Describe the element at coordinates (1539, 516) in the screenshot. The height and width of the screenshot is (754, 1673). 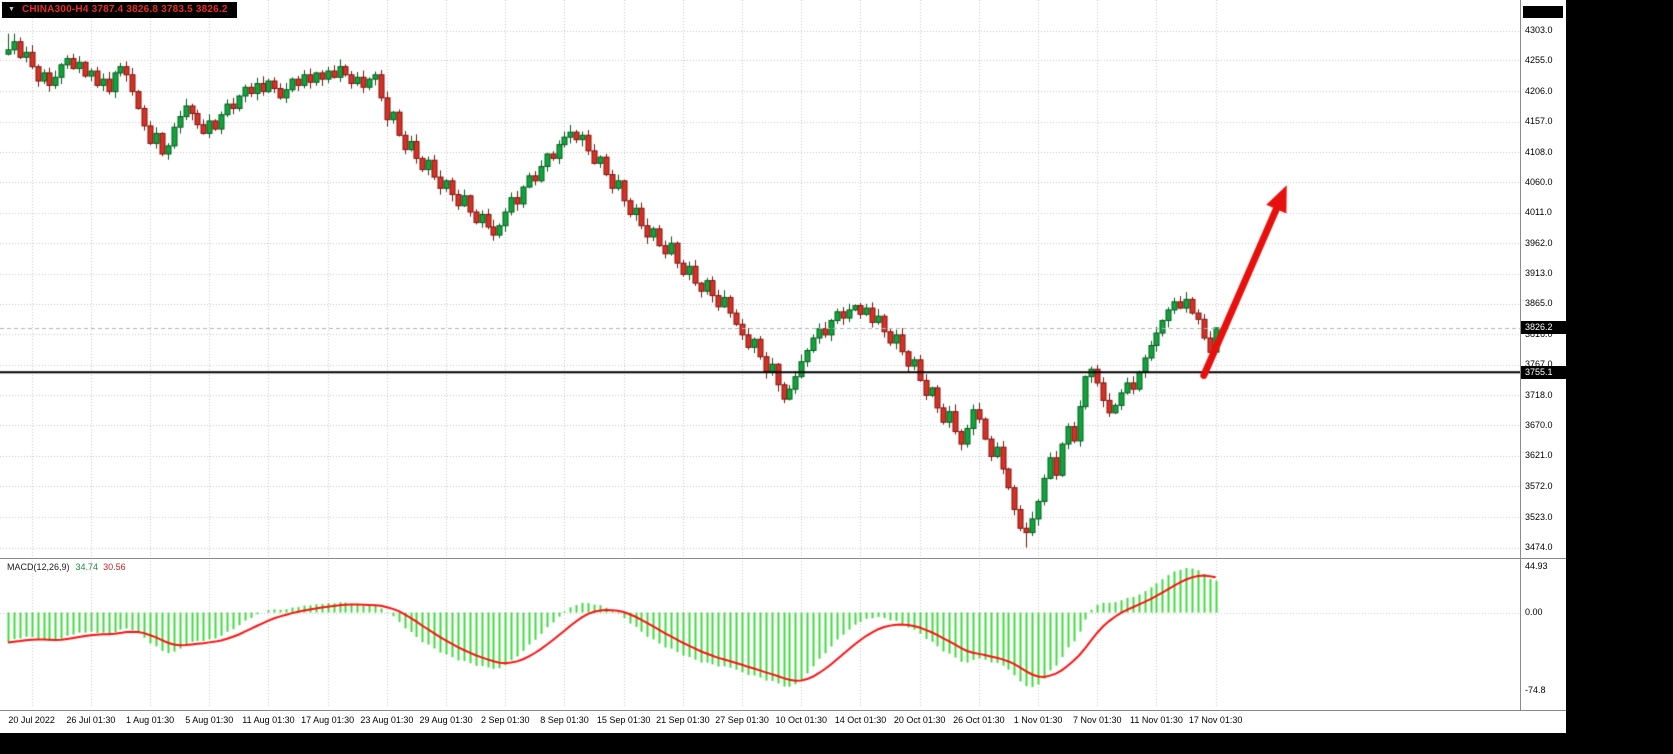
I see `price-axis-label: 3523.0` at that location.